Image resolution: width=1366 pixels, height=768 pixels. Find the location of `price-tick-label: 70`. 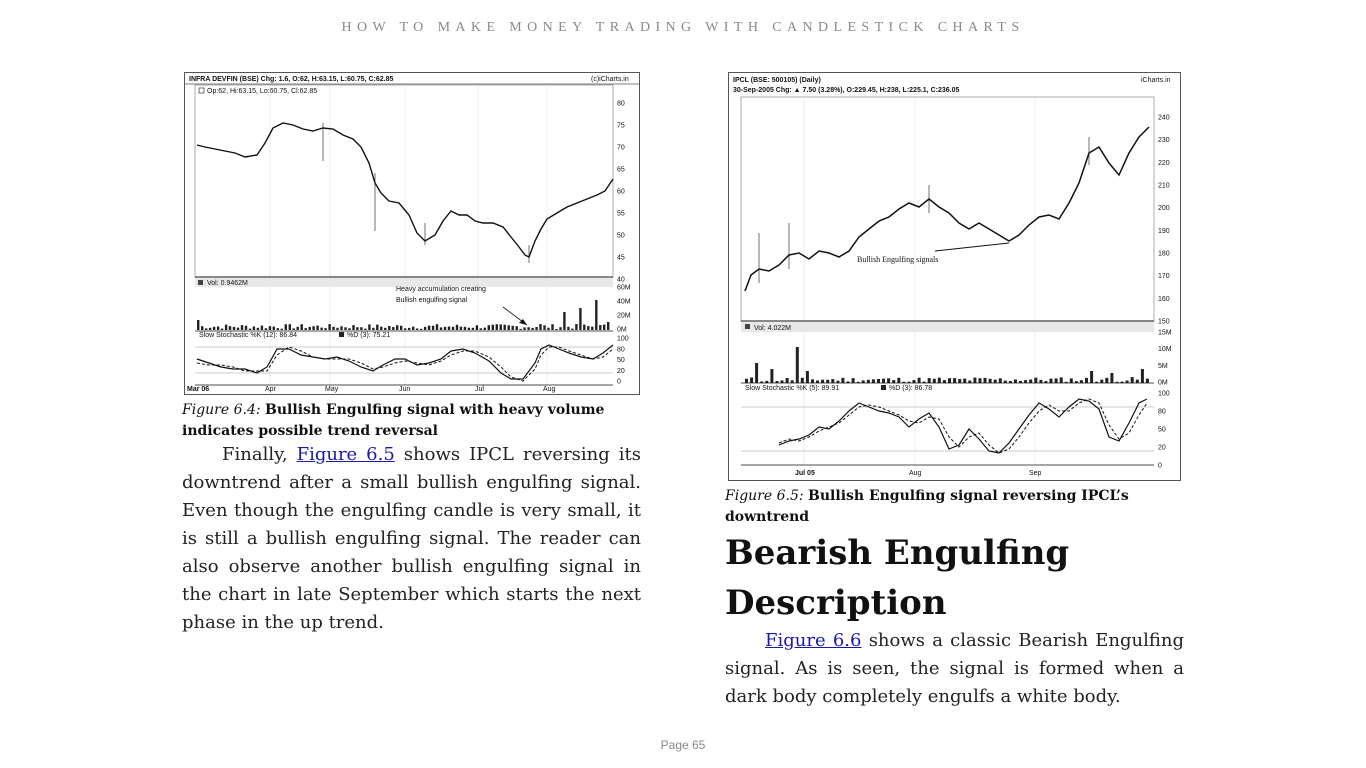

price-tick-label: 70 is located at coordinates (621, 148).